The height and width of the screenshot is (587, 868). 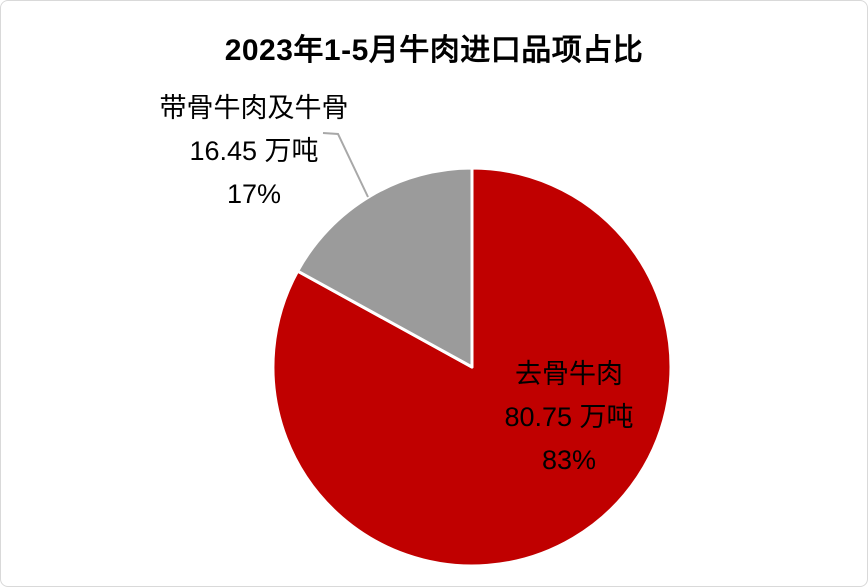 I want to click on label-boneless-beef: 去骨牛肉 80.75 万吨 83%, so click(x=569, y=417).